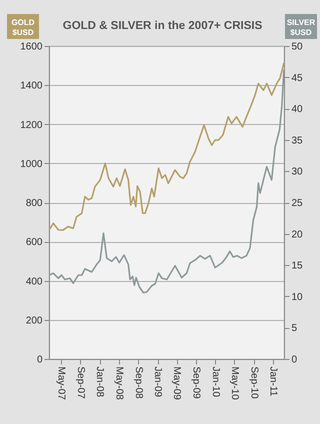  I want to click on x-tick-label: Jan-10, so click(215, 382).